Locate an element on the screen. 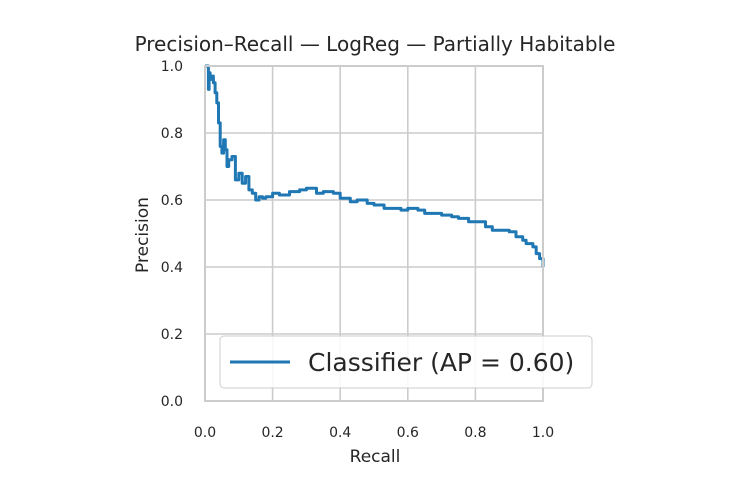 The height and width of the screenshot is (500, 750). y-axis-label: Precision is located at coordinates (143, 235).